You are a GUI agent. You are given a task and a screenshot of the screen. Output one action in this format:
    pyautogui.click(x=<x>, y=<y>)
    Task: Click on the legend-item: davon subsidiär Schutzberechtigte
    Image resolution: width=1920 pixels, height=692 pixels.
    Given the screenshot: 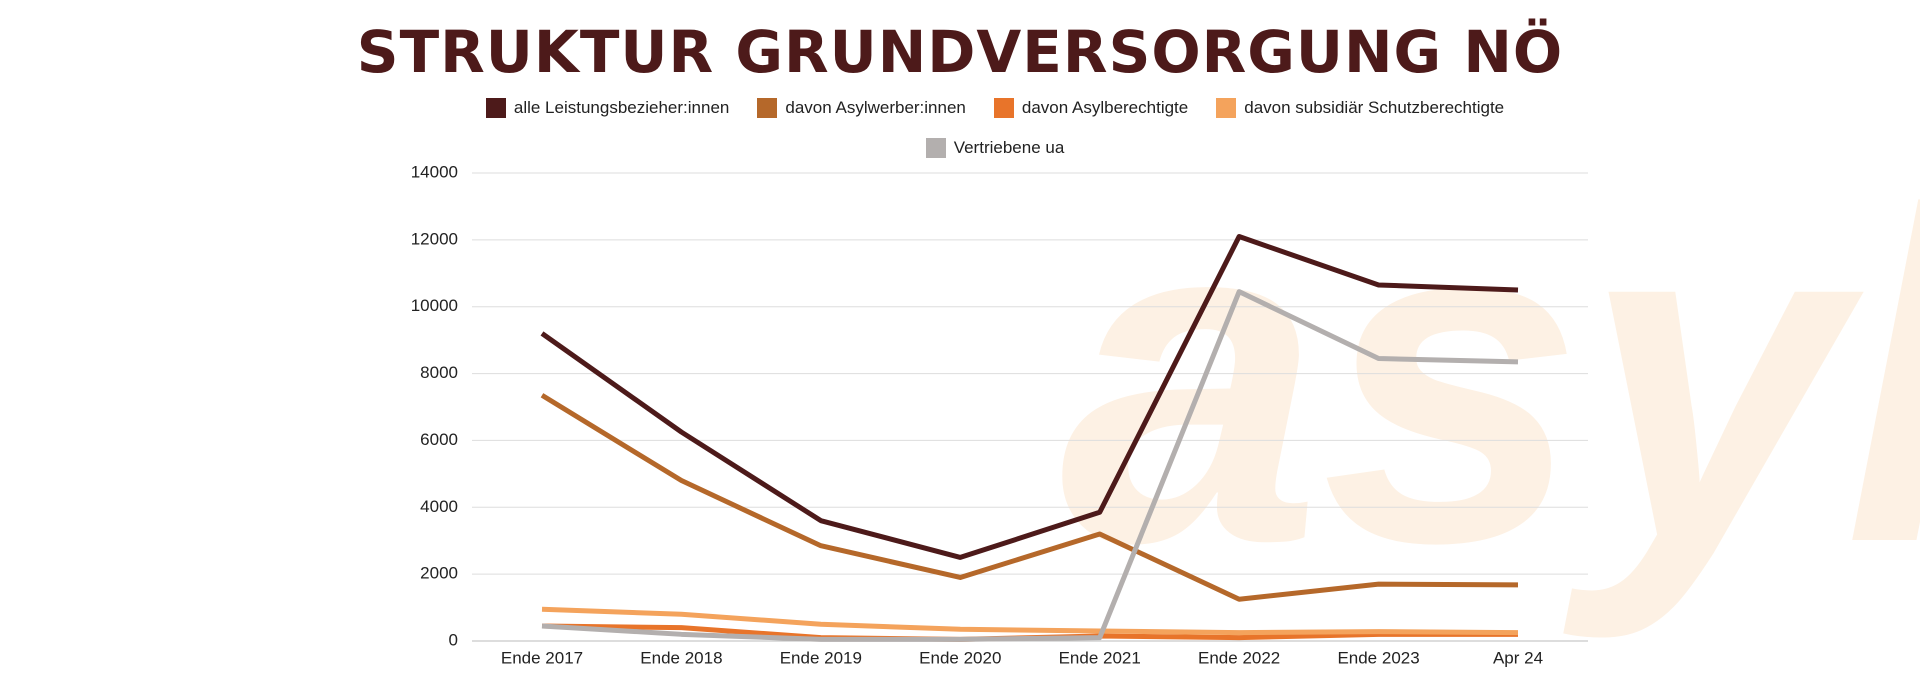 What is the action you would take?
    pyautogui.click(x=1360, y=108)
    